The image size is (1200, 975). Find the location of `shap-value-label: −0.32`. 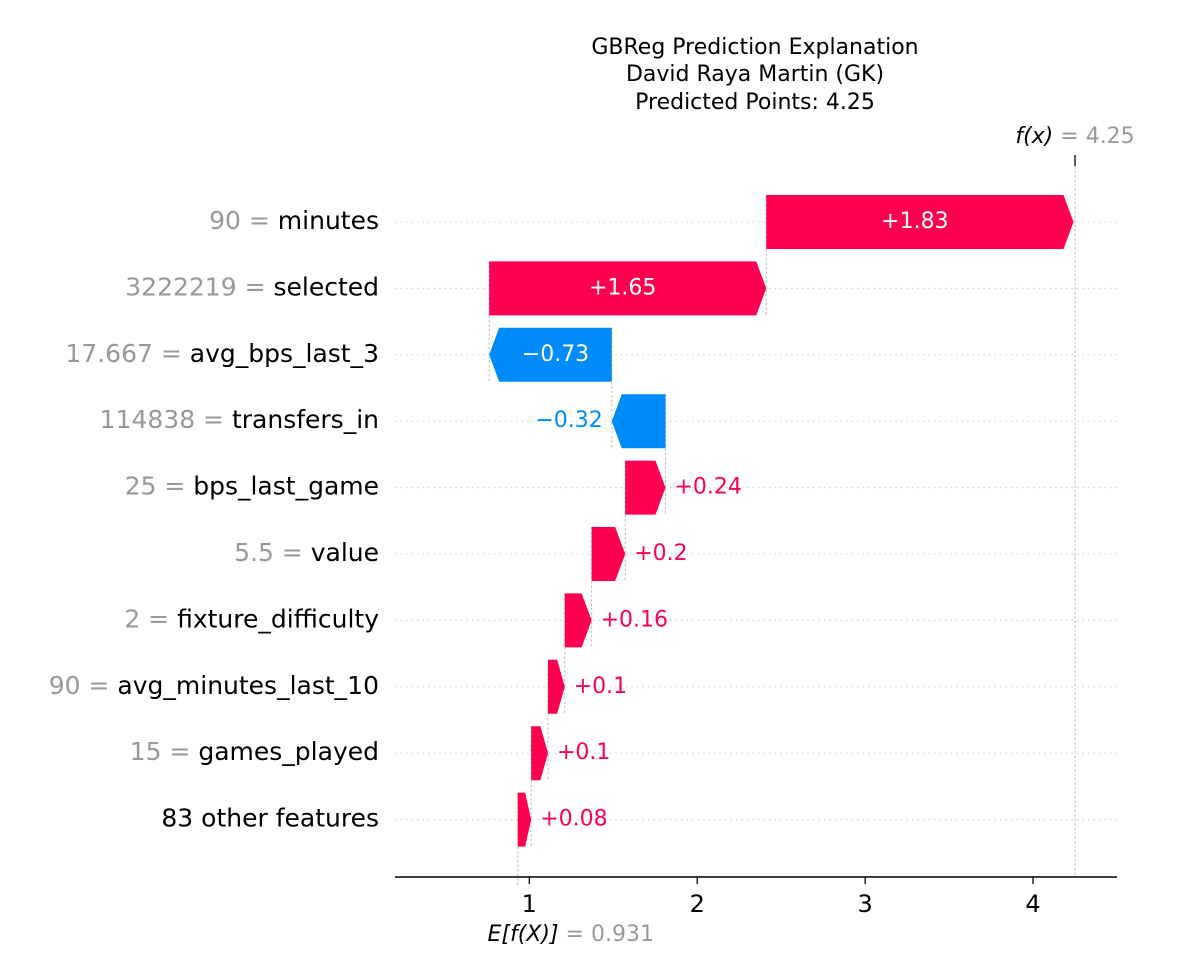

shap-value-label: −0.32 is located at coordinates (568, 420).